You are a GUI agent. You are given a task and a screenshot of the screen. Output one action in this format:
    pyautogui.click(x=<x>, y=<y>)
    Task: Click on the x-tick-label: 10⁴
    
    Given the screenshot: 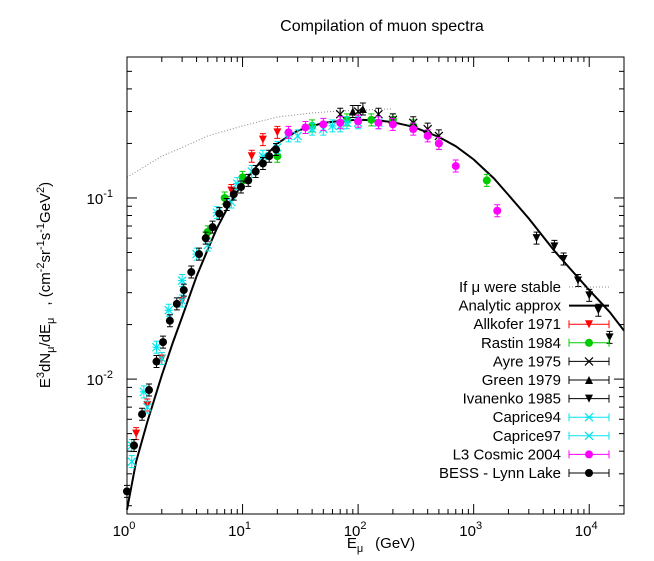 What is the action you would take?
    pyautogui.click(x=586, y=530)
    